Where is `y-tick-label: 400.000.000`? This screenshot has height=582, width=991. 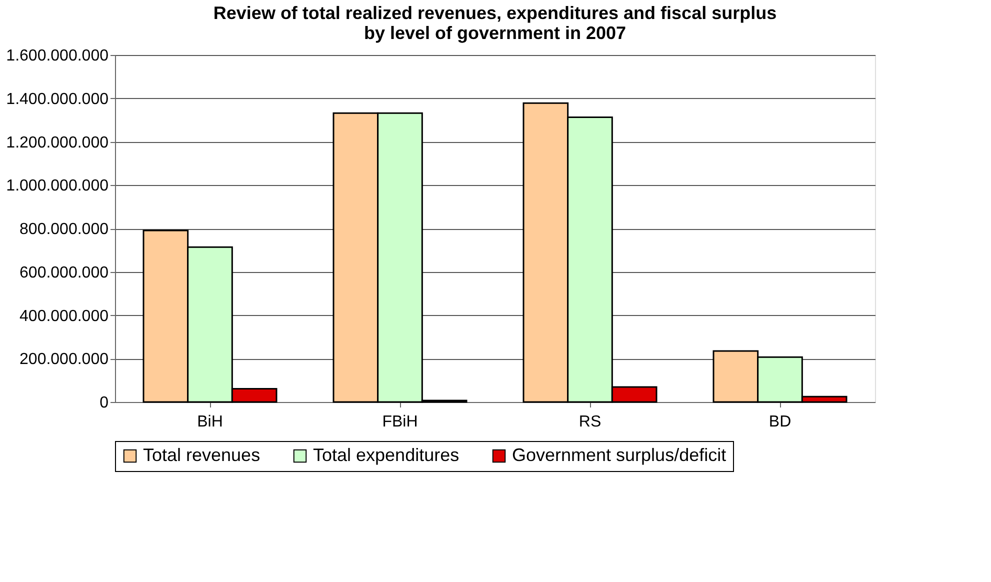
y-tick-label: 400.000.000 is located at coordinates (64, 316).